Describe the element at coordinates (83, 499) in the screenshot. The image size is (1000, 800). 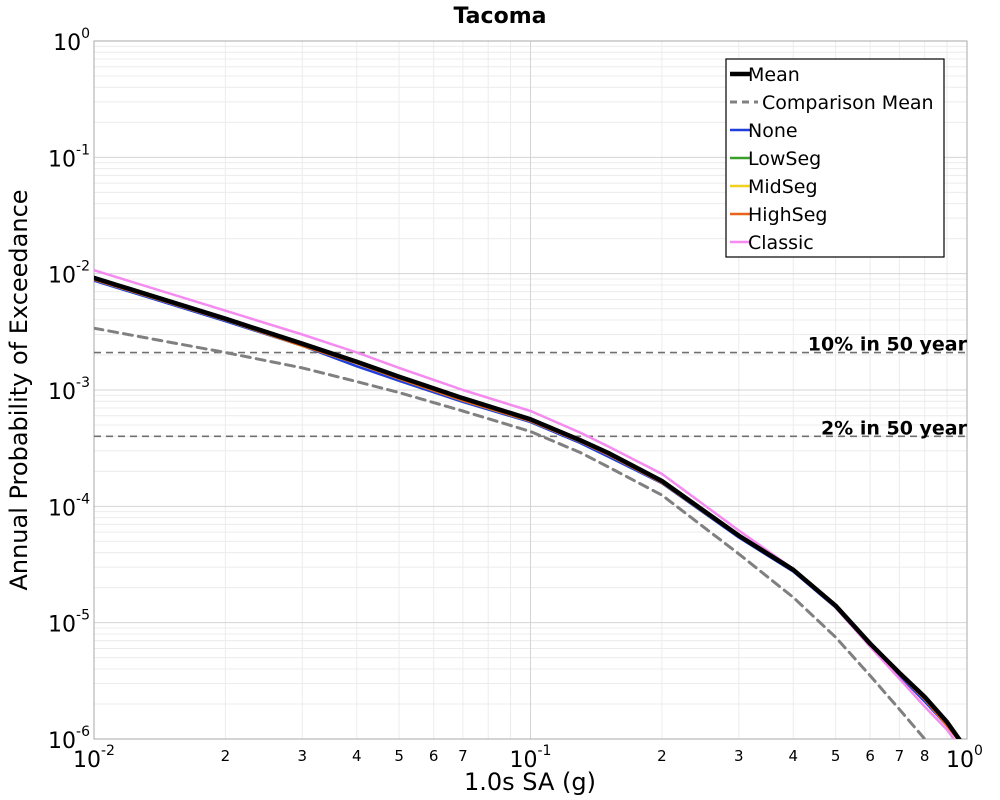
I see `y-tick-exponent: -4` at that location.